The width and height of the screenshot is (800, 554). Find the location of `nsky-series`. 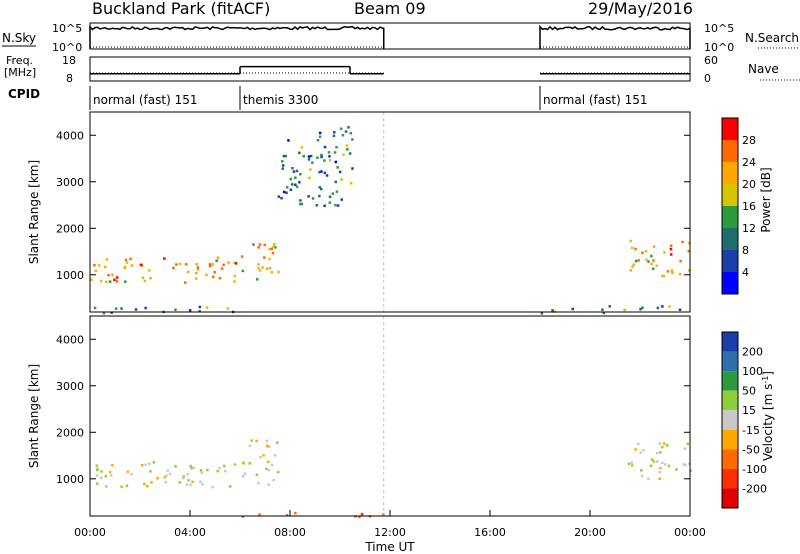

nsky-series is located at coordinates (390, 36).